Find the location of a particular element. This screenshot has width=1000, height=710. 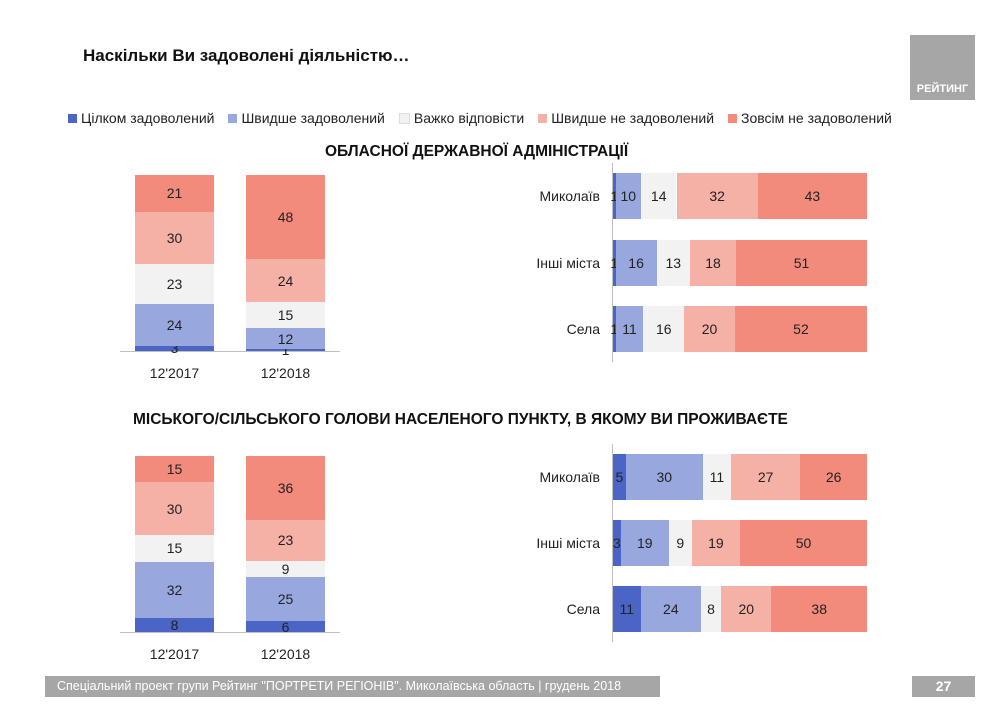

legend-item: Зовсім не задоволений is located at coordinates (810, 118).